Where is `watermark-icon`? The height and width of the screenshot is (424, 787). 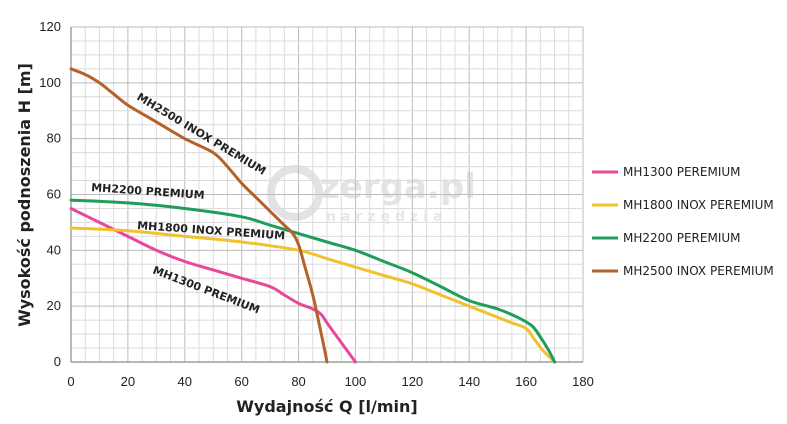
watermark-icon is located at coordinates (295, 193).